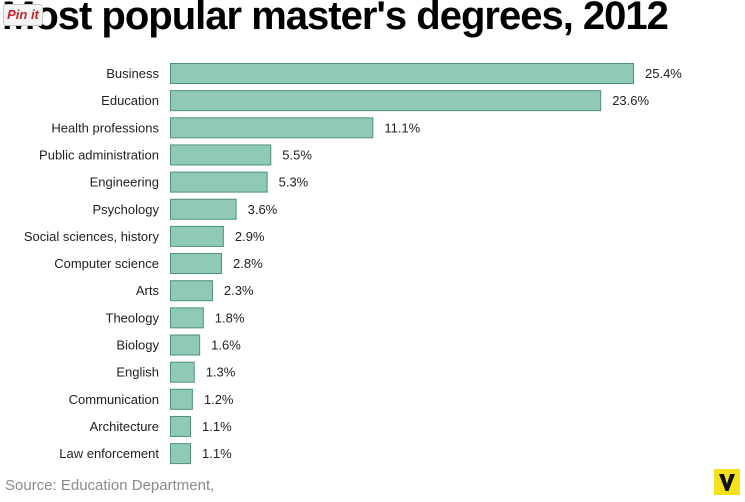 Image resolution: width=745 pixels, height=502 pixels. What do you see at coordinates (124, 426) in the screenshot?
I see `category-label: Architecture` at bounding box center [124, 426].